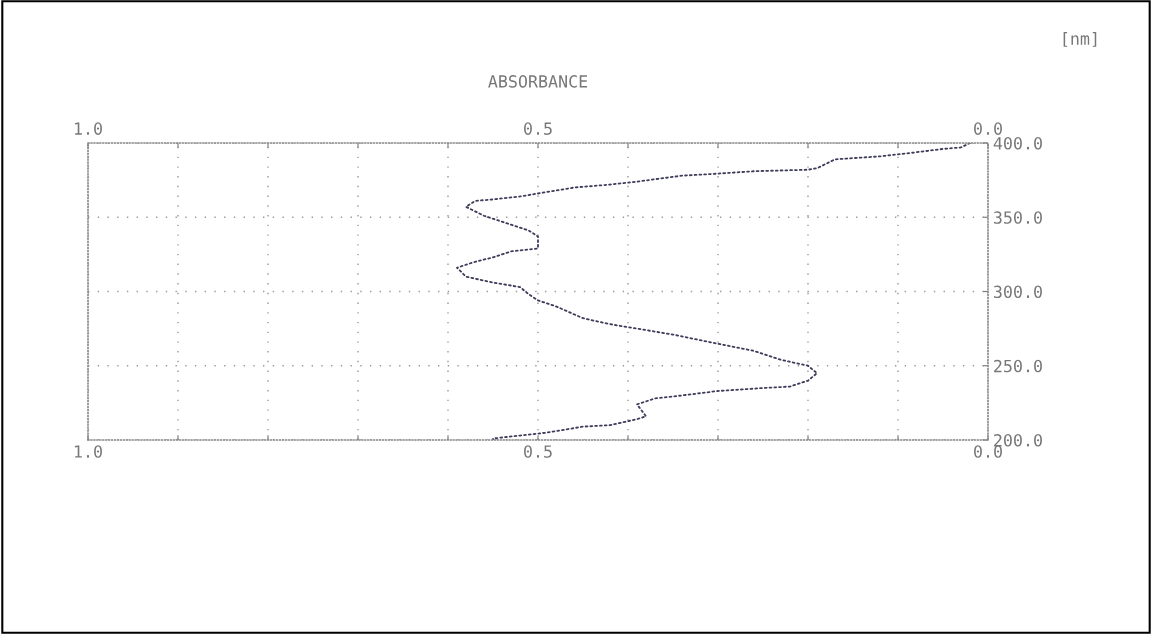  I want to click on x2-tick-label: 0.0, so click(988, 128).